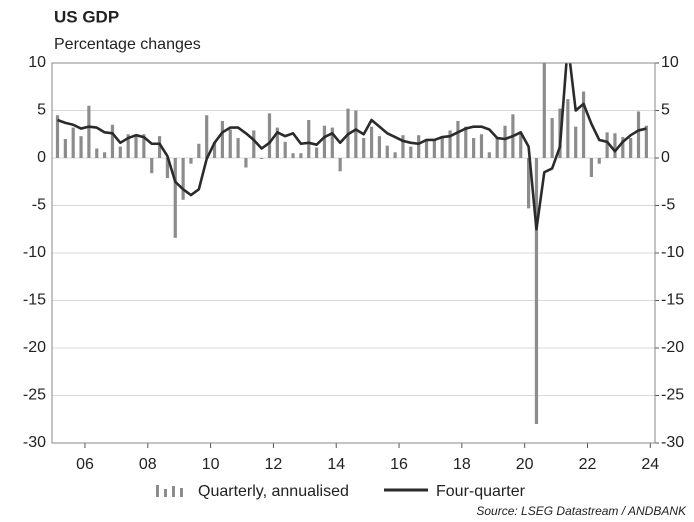 This screenshot has width=694, height=522. Describe the element at coordinates (665, 157) in the screenshot. I see `y2-tick-label: 0` at that location.